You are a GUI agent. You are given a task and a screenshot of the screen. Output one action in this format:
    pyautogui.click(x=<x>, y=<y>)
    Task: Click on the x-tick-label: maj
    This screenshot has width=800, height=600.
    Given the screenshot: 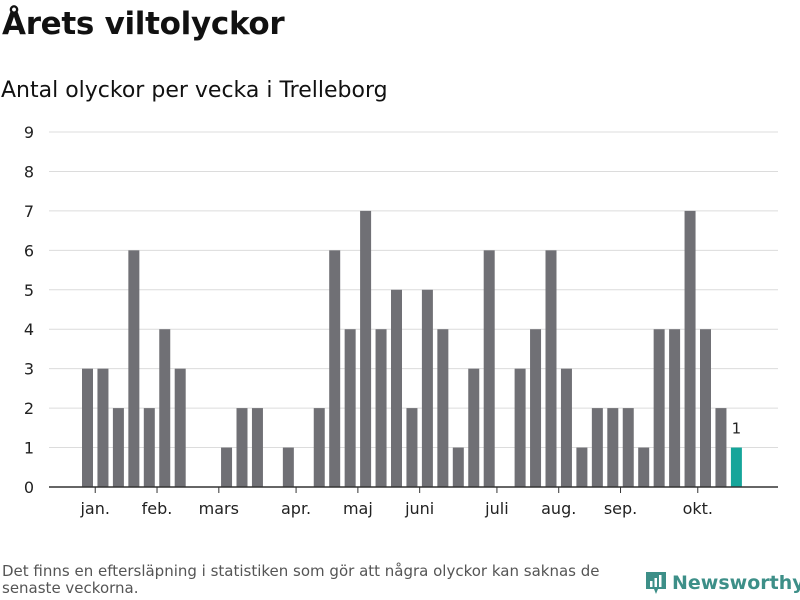 What is the action you would take?
    pyautogui.click(x=358, y=508)
    